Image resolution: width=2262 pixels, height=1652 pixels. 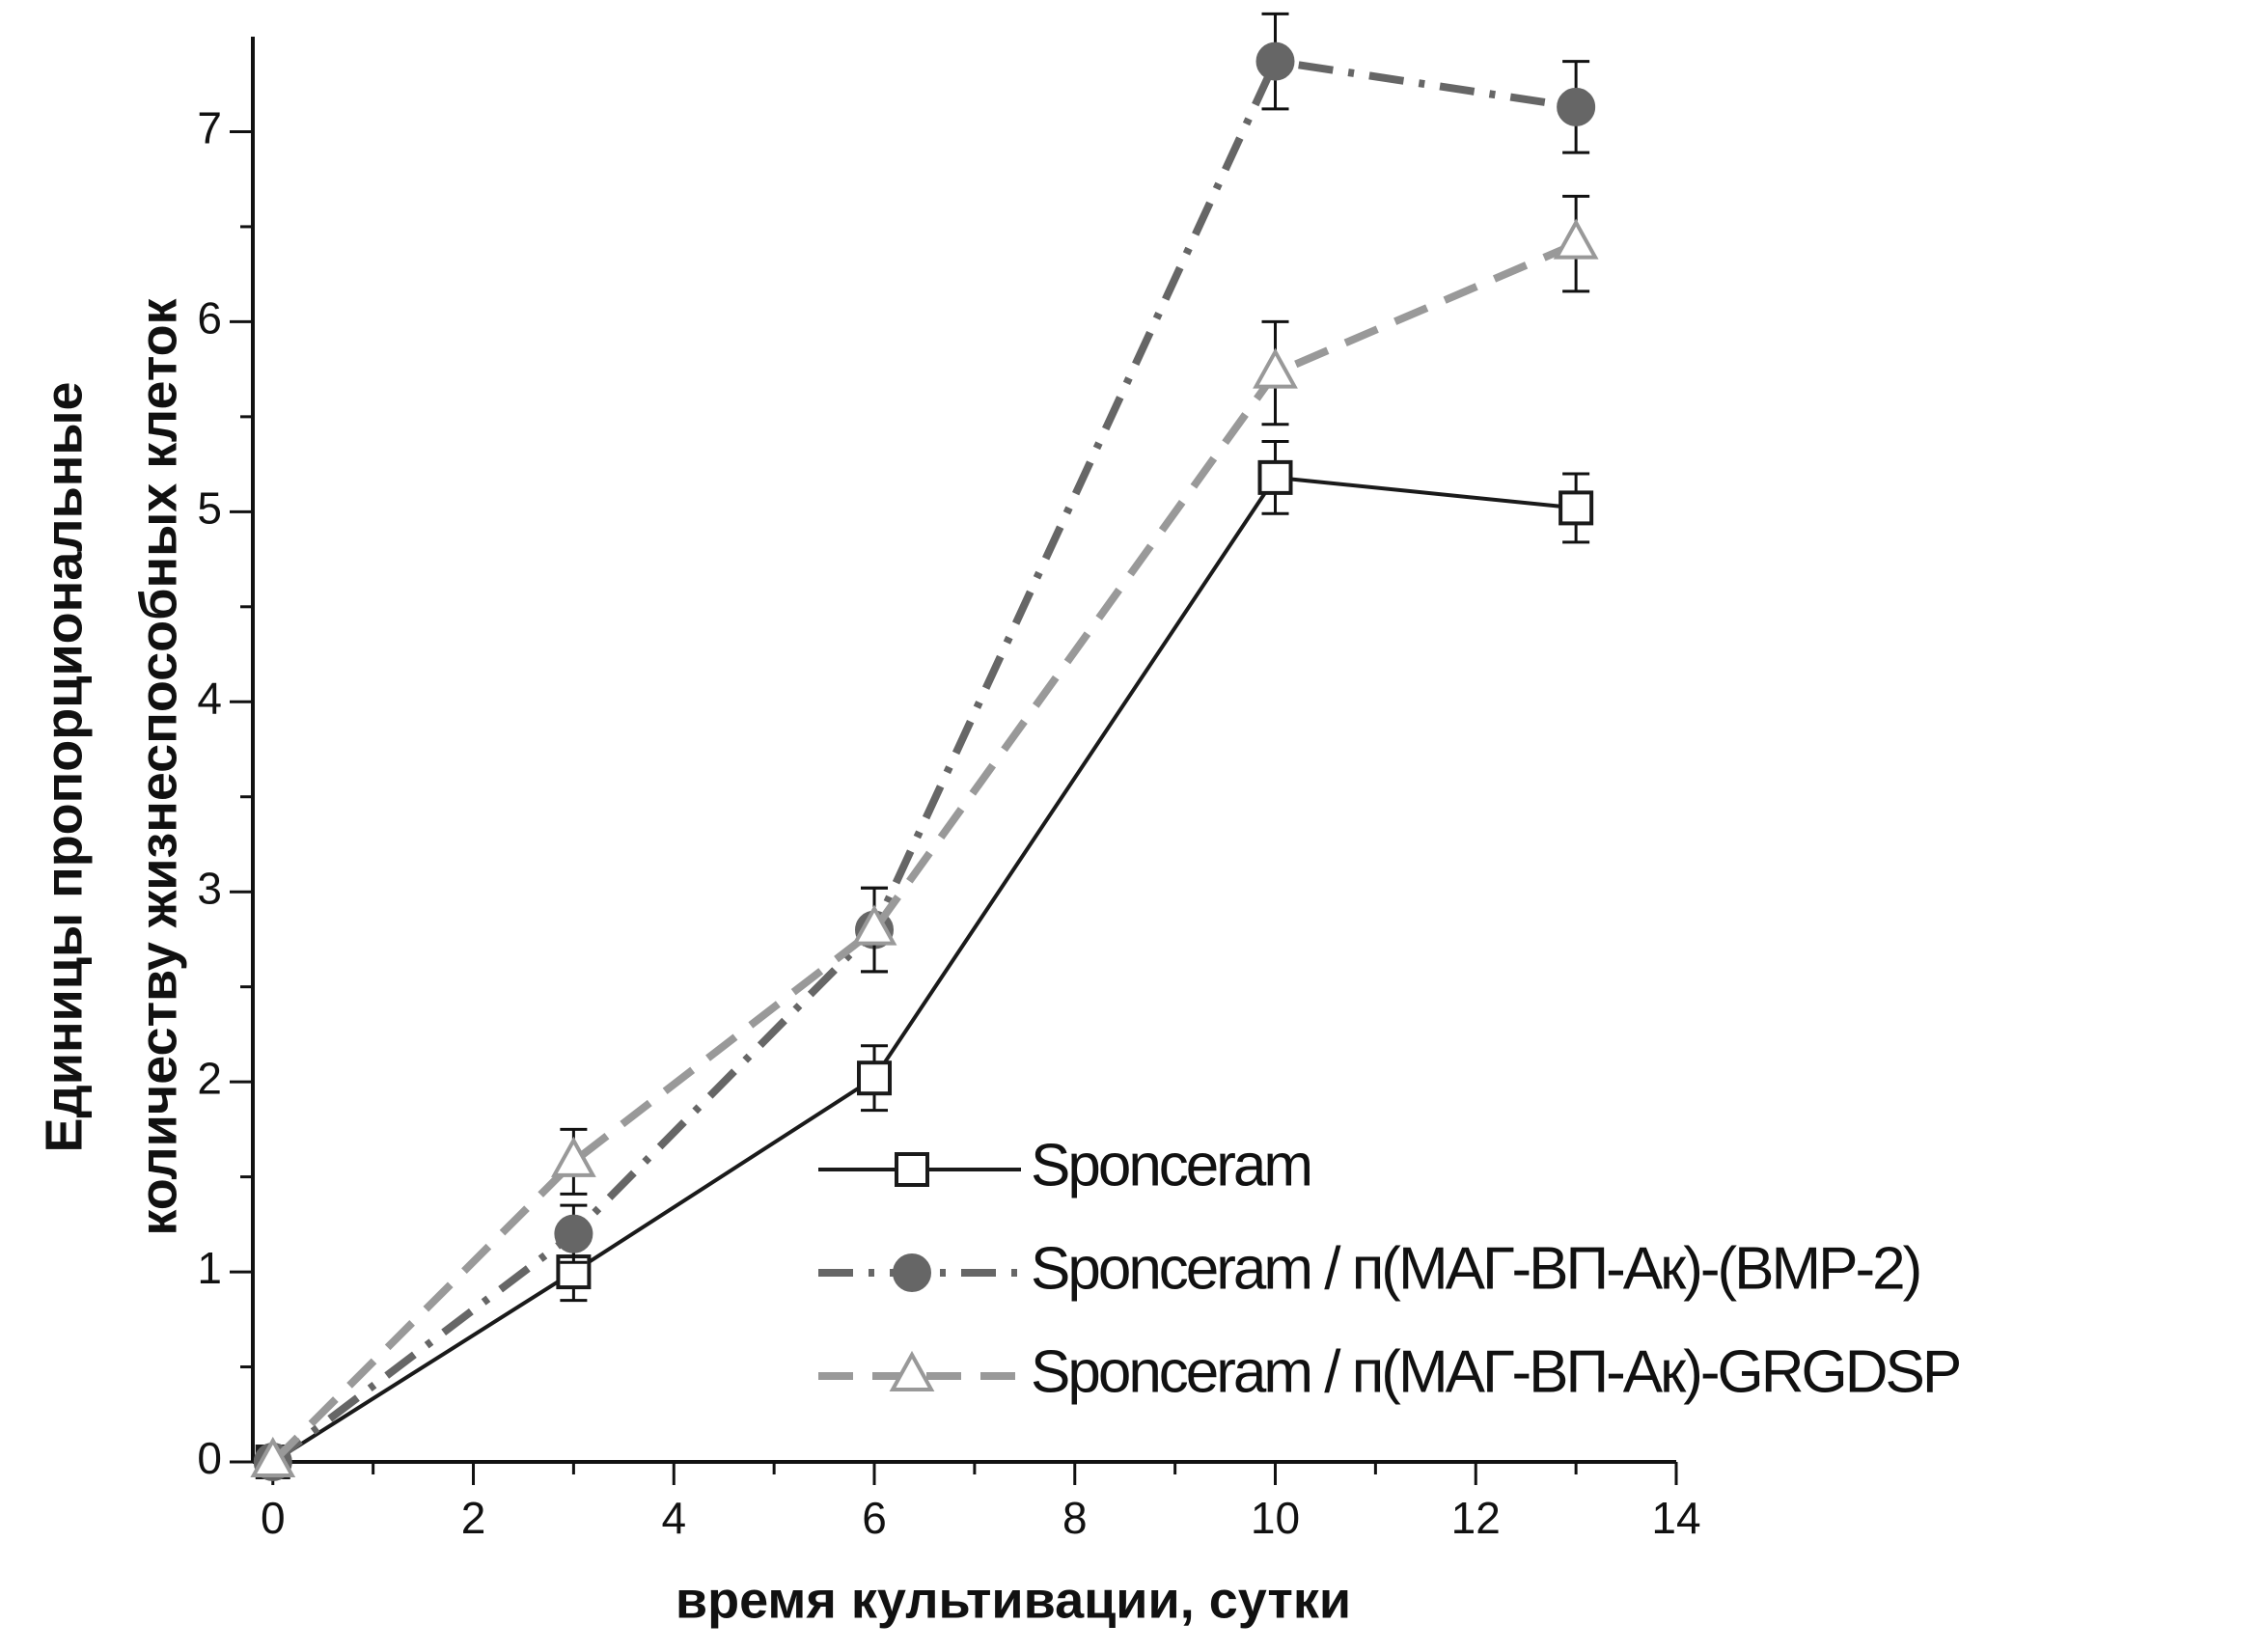 What do you see at coordinates (674, 1518) in the screenshot?
I see `x-tick-label: 4` at bounding box center [674, 1518].